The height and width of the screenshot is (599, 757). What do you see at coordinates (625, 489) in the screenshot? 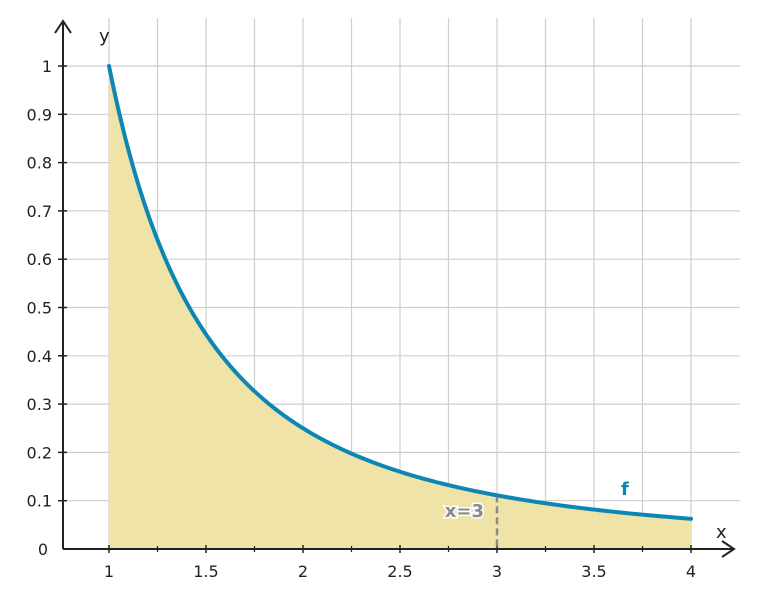
I see `series-label-f: f` at bounding box center [625, 489].